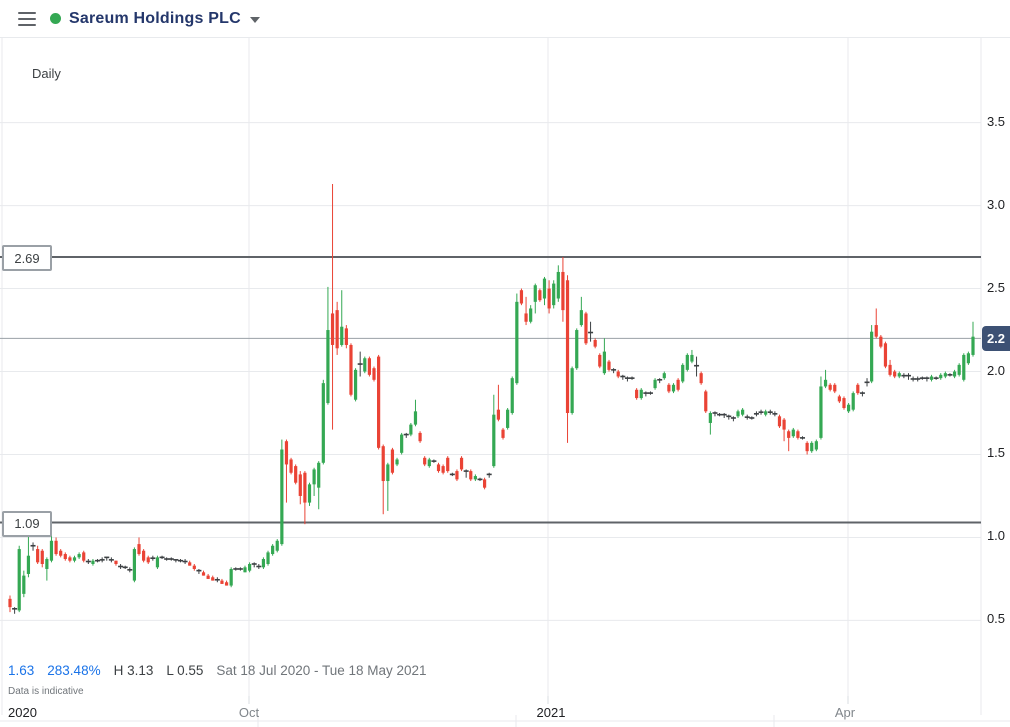 Image resolution: width=1010 pixels, height=727 pixels. Describe the element at coordinates (996, 204) in the screenshot. I see `y-axis-label: 3.0` at that location.